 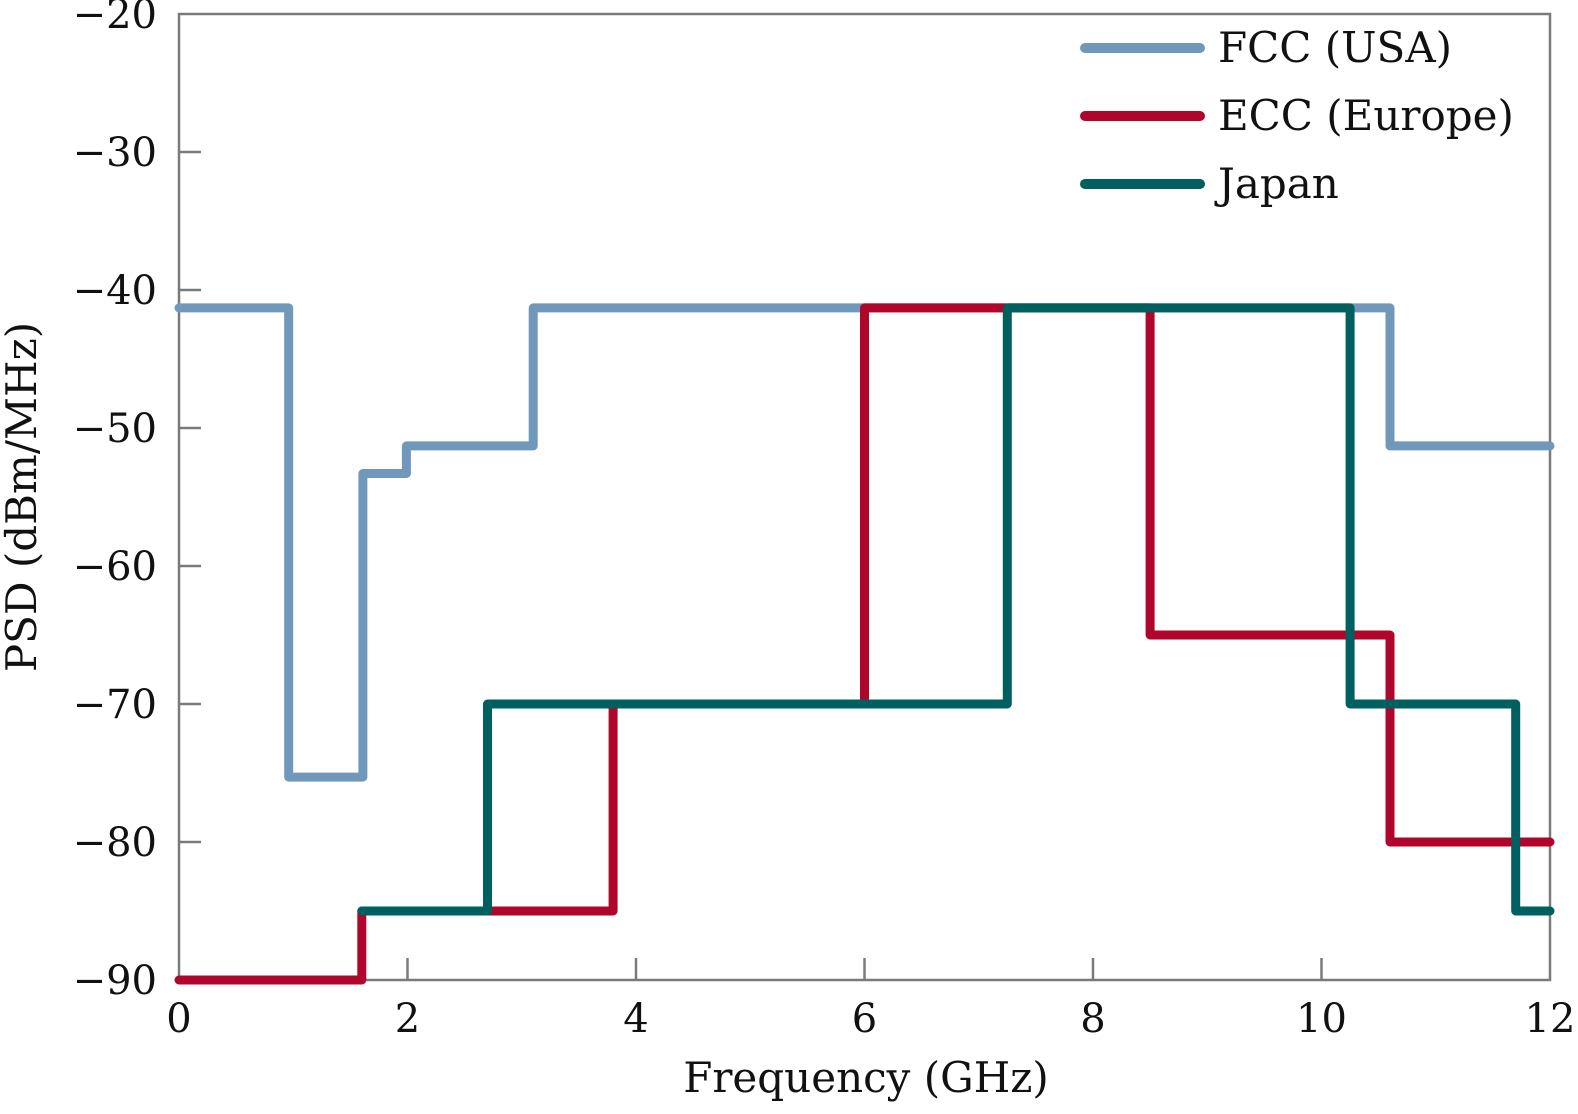 What do you see at coordinates (115, 981) in the screenshot?
I see `y-tick-label: −90` at bounding box center [115, 981].